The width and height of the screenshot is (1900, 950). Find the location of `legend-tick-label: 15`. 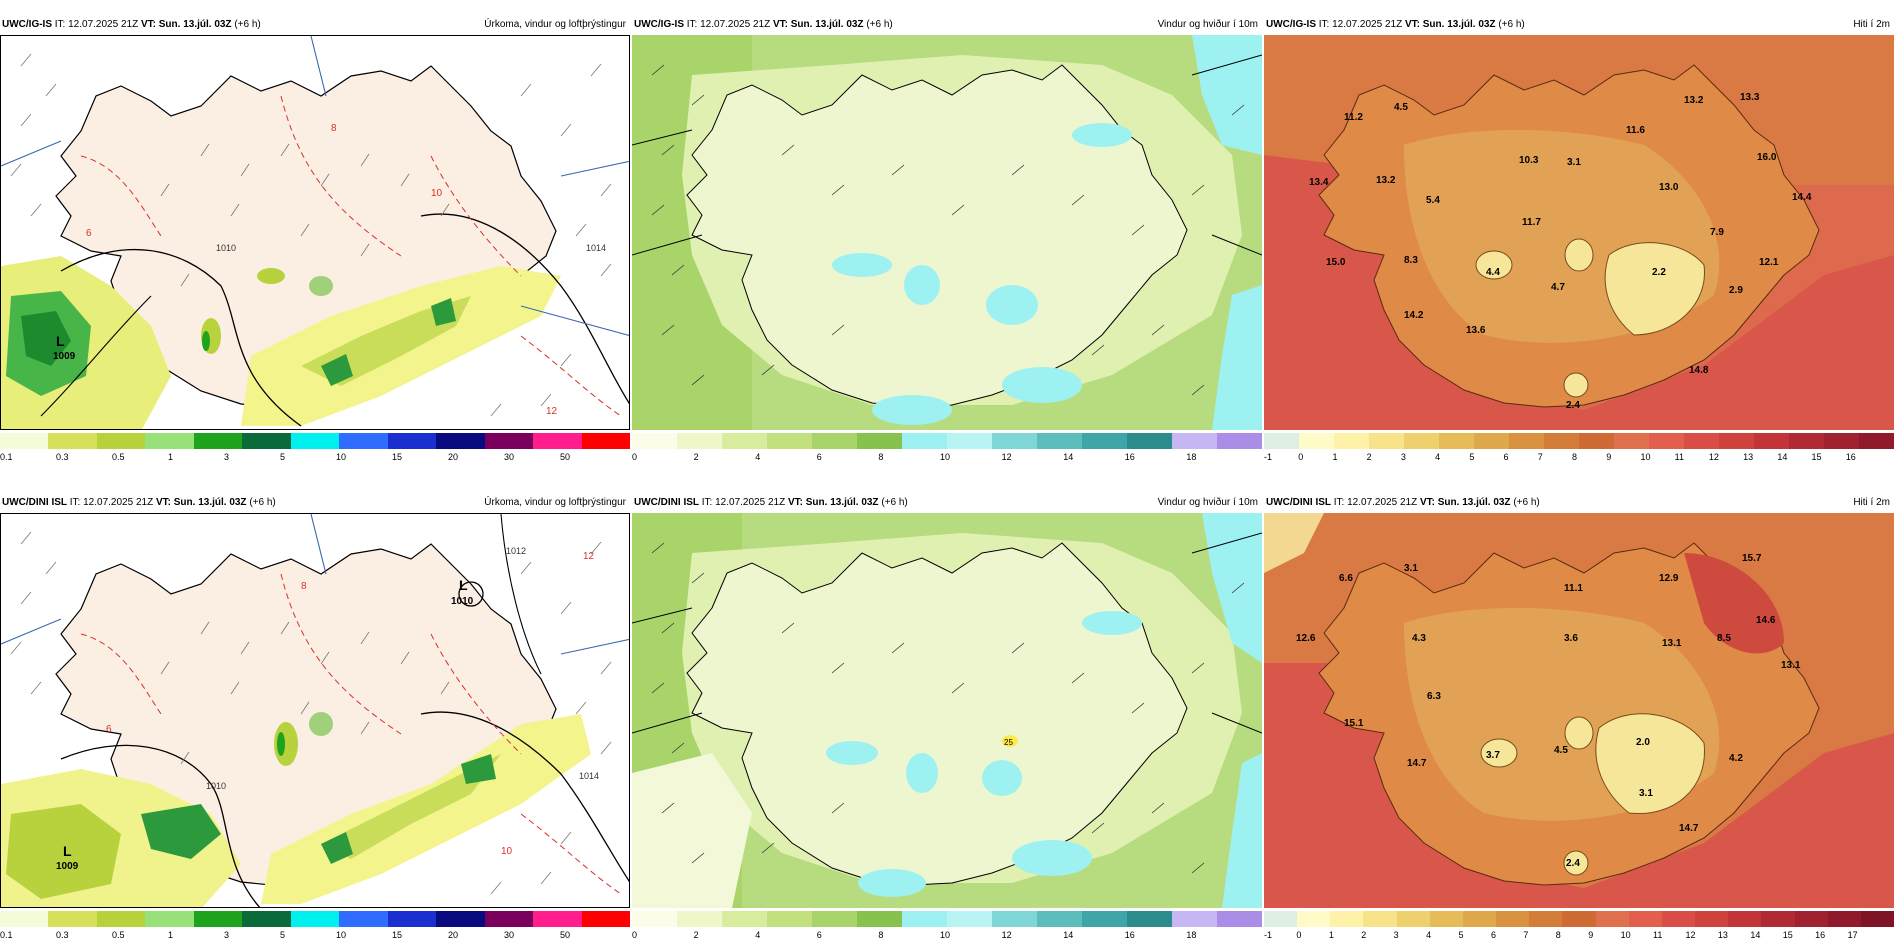

legend-tick-label: 15 is located at coordinates (1787, 935).